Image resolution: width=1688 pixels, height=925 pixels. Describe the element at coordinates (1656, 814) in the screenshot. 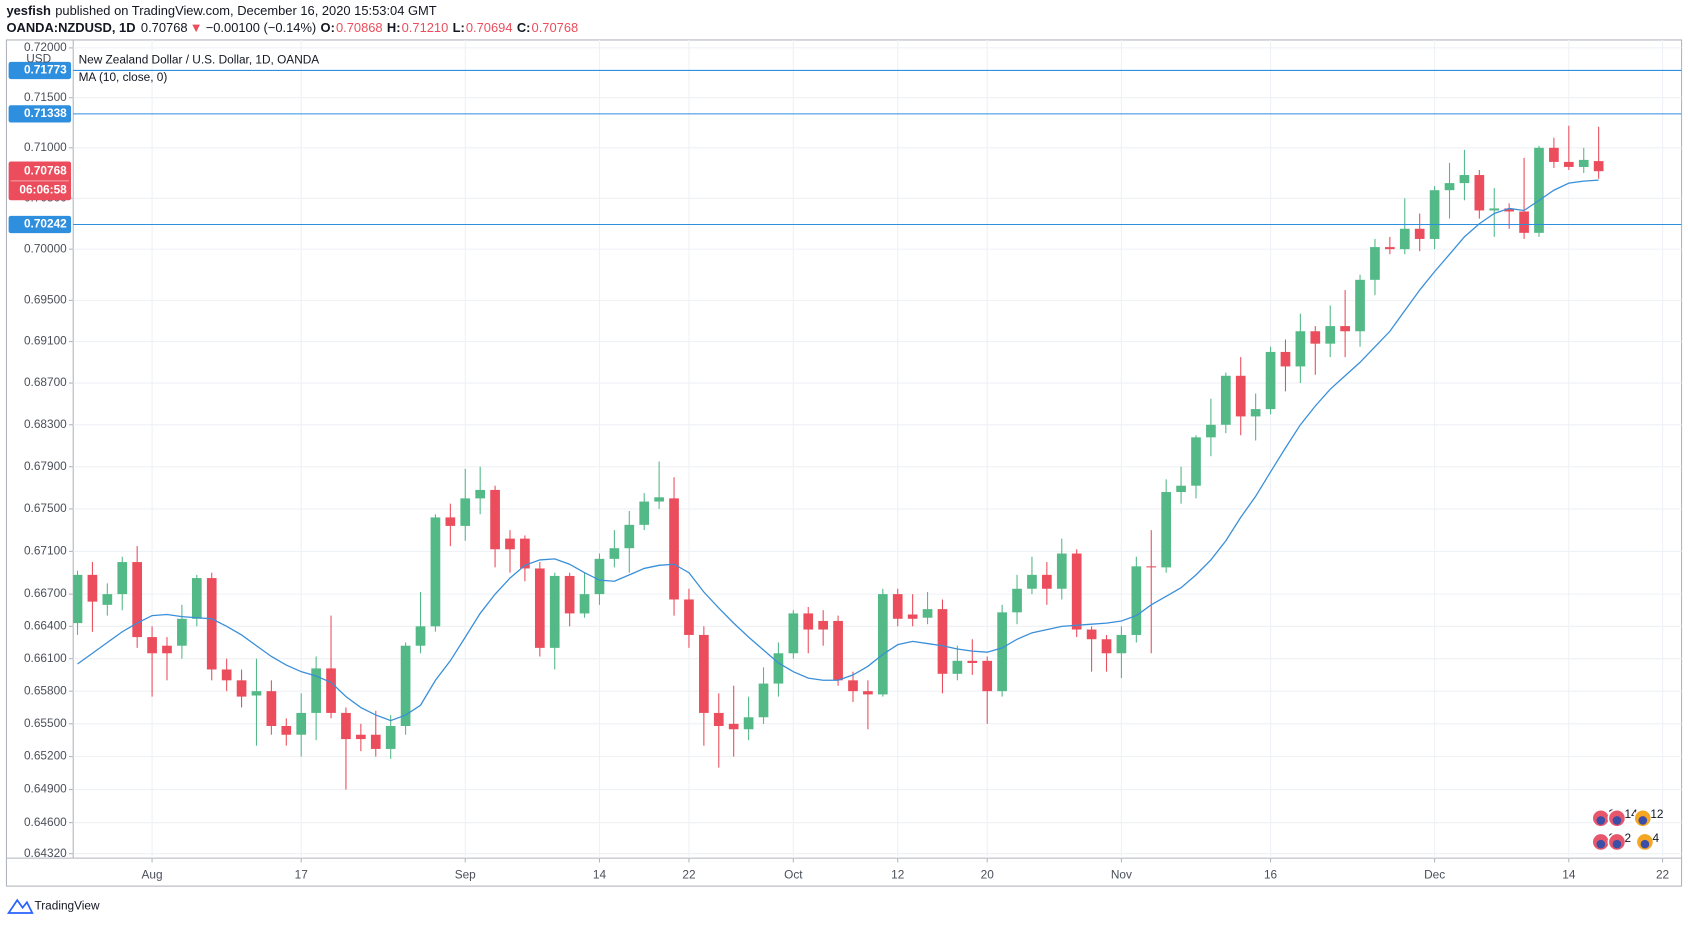

I see `event-count: 12` at that location.